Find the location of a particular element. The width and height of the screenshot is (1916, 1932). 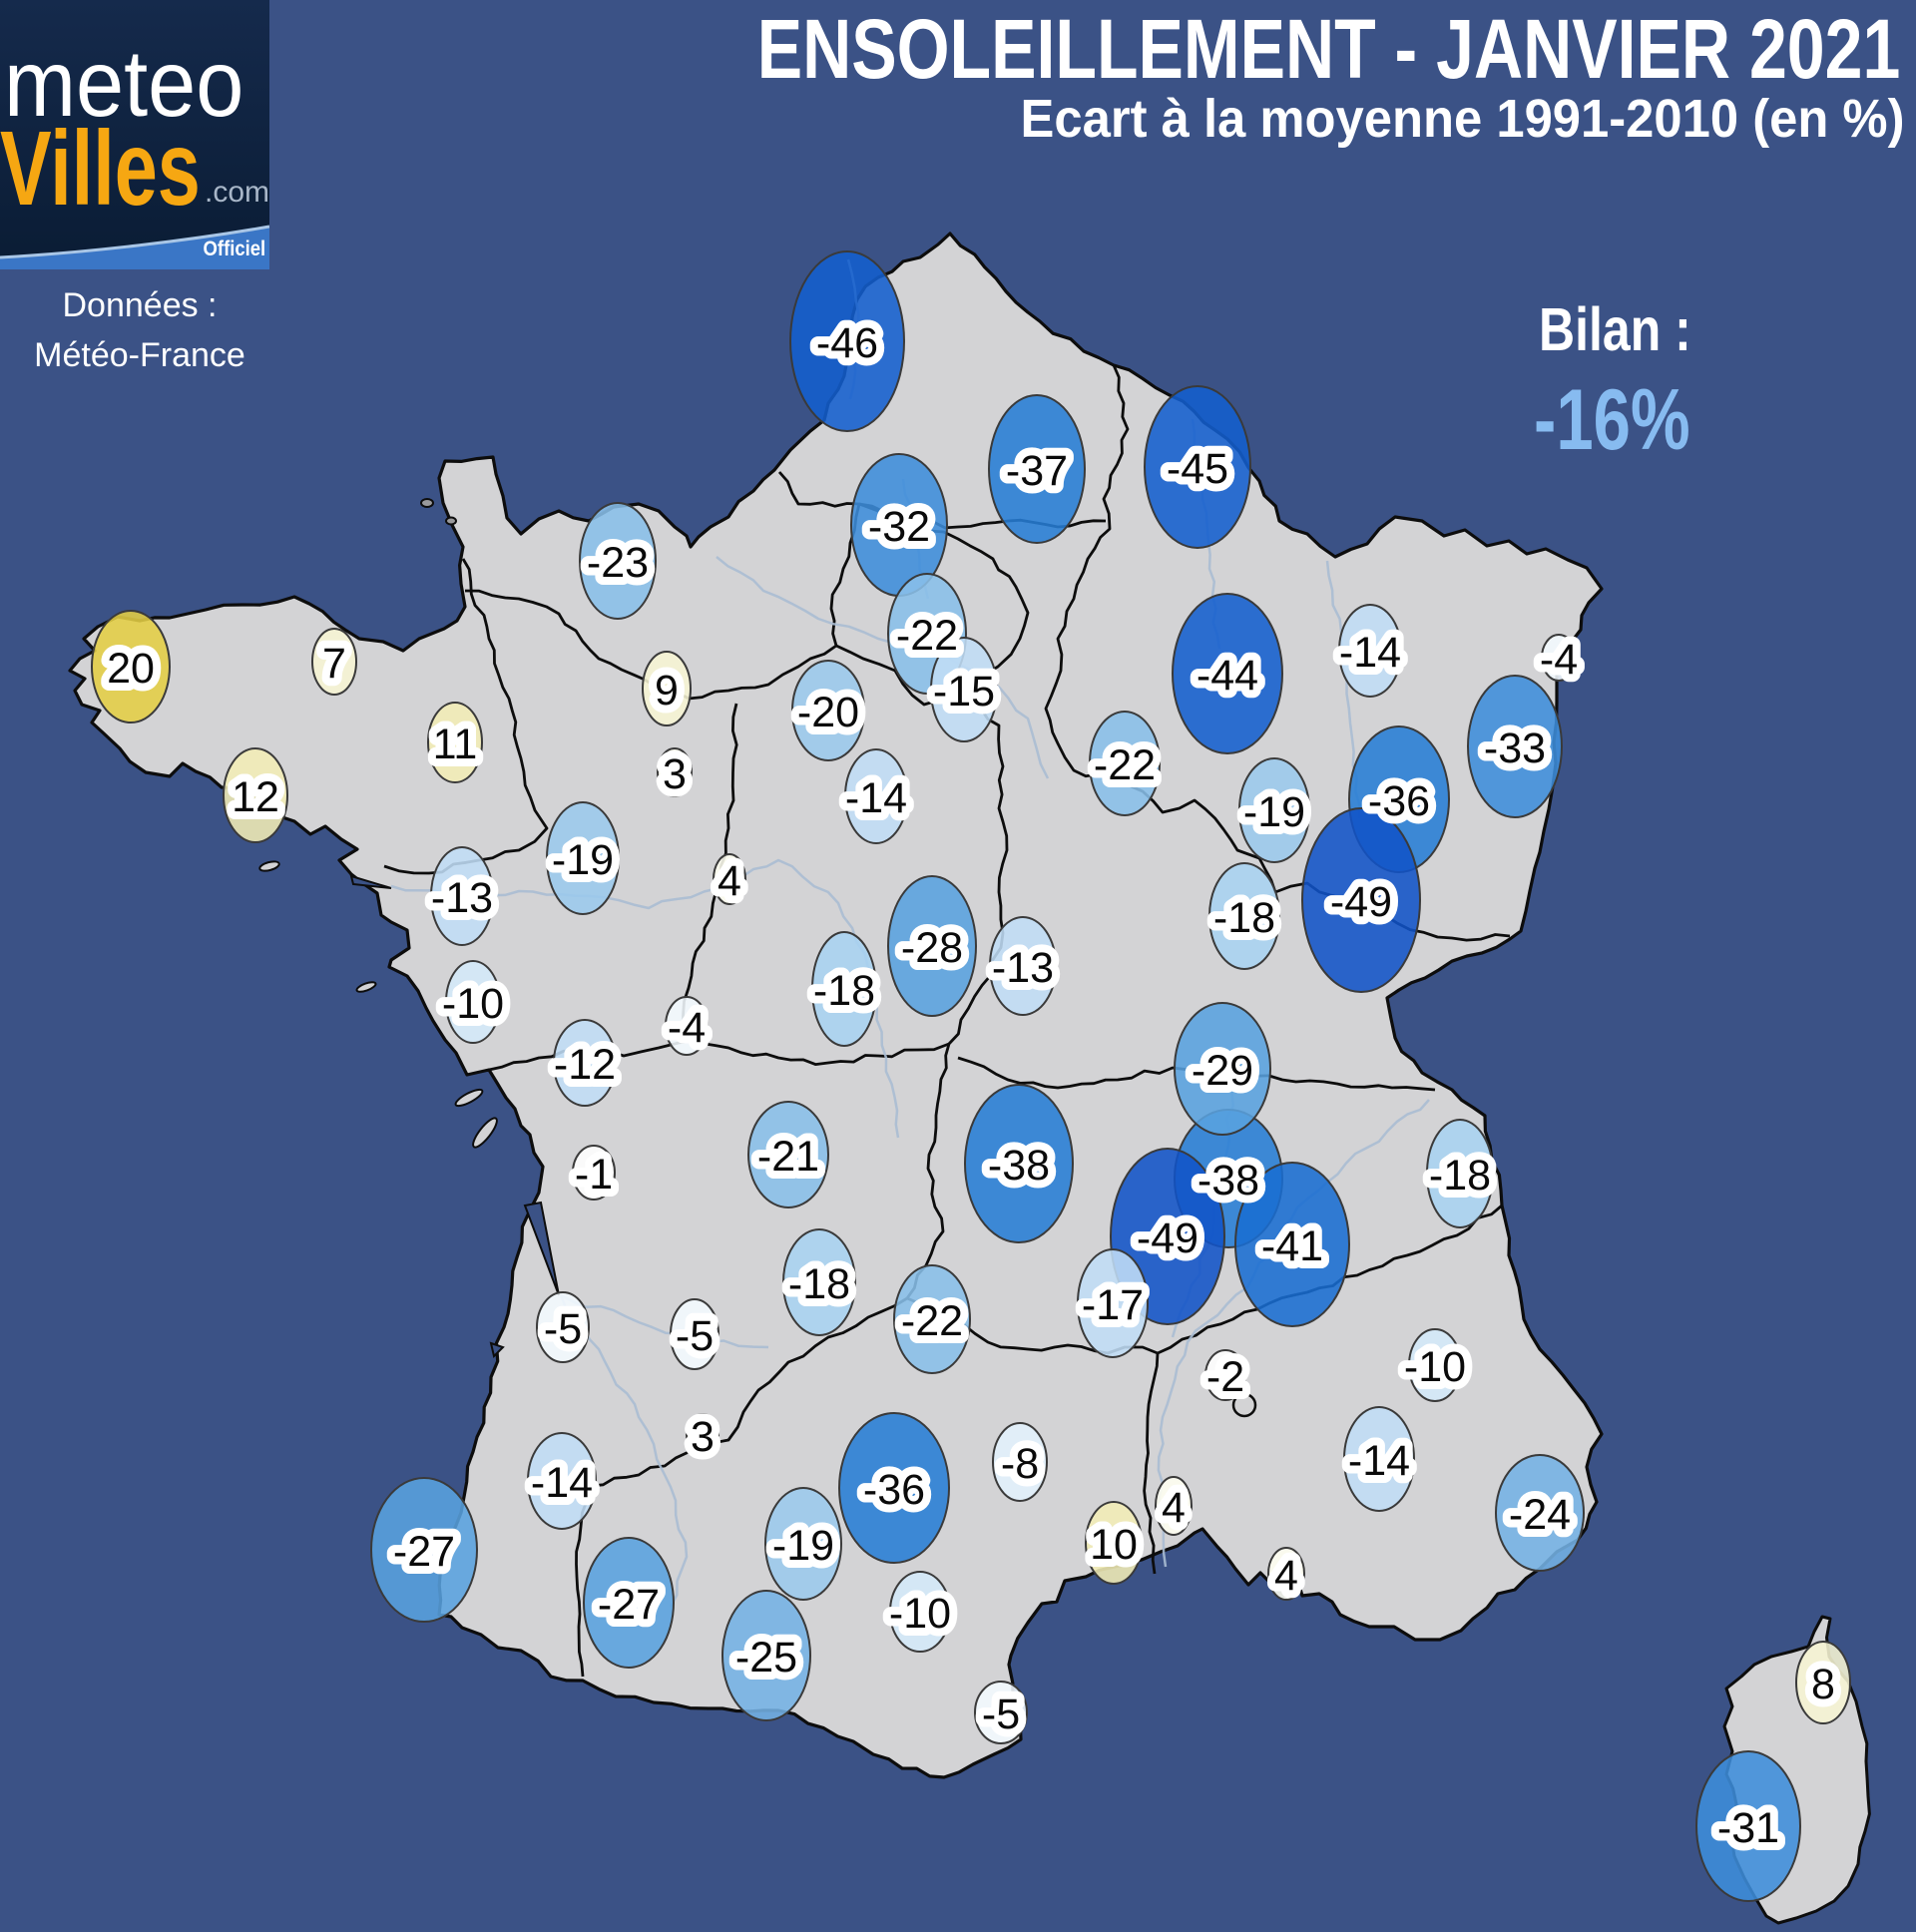

svg-text: 7 is located at coordinates (334, 664).